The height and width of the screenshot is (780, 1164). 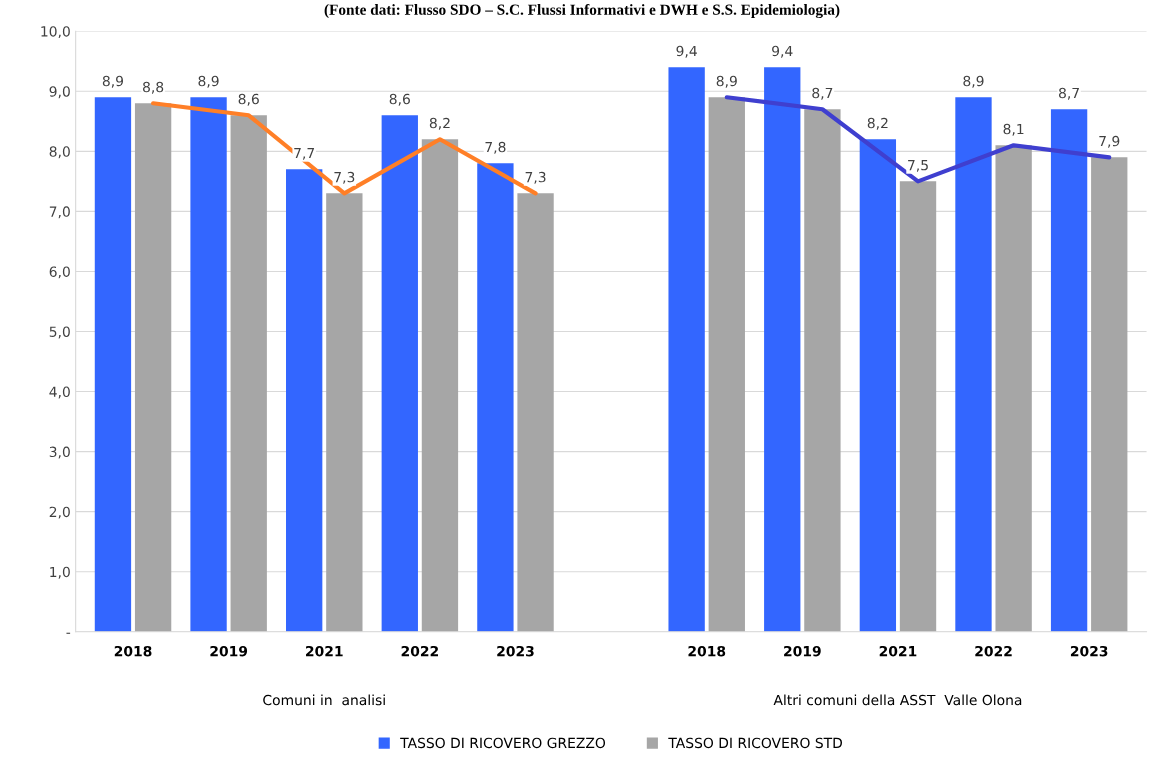 What do you see at coordinates (897, 700) in the screenshot?
I see `text: Altri comuni della ASST Valle Olona` at bounding box center [897, 700].